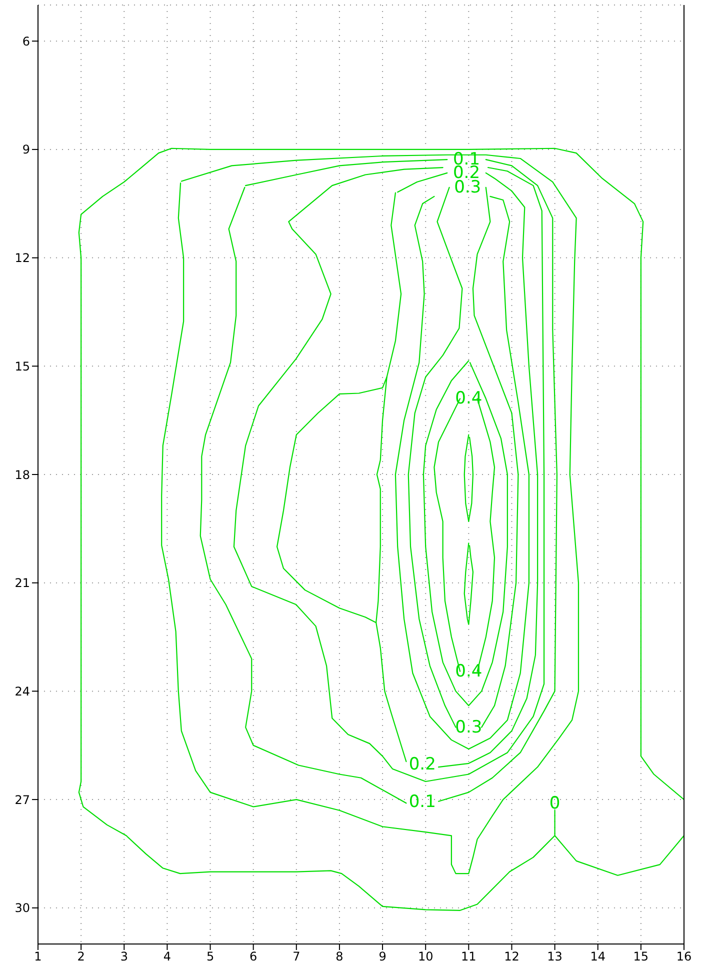  Describe the element at coordinates (468, 671) in the screenshot. I see `text: 0.4` at that location.